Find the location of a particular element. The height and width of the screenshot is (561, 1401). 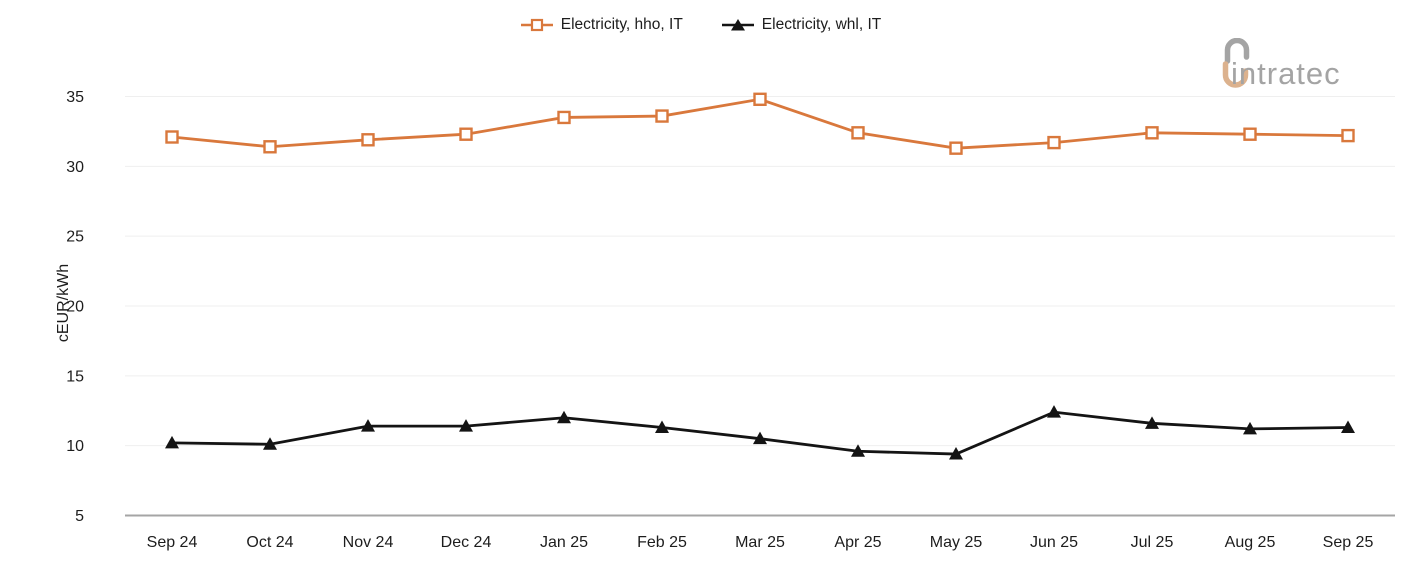

legend-item-electricity-whl: Electricity, whl, IT is located at coordinates (801, 25).